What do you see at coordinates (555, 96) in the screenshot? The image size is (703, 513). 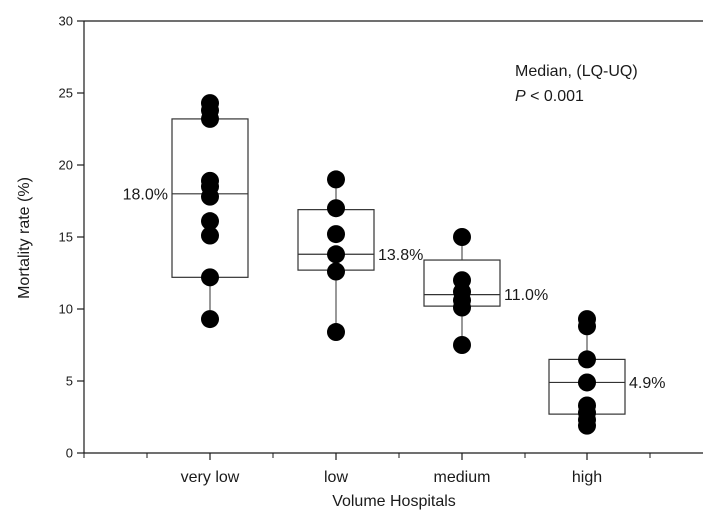 I see `p-value-text: < 0.001` at bounding box center [555, 96].